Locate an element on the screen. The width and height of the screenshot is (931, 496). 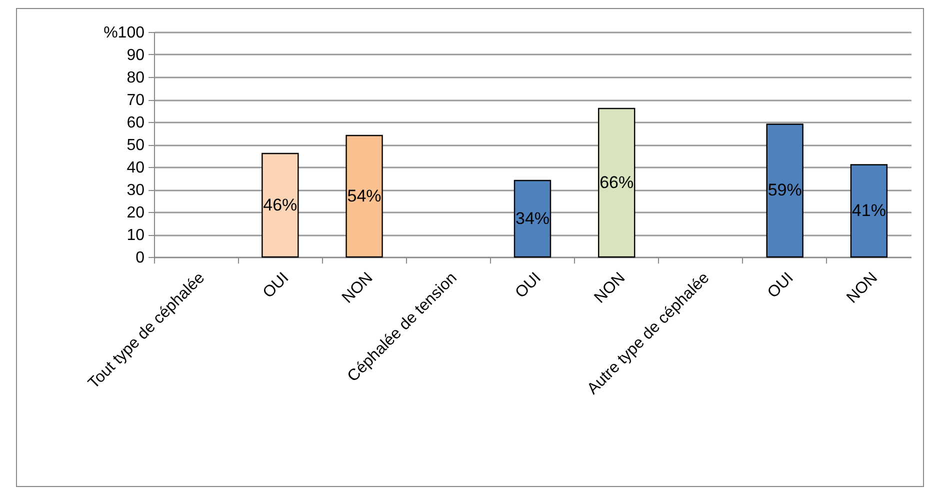
y-tick-label: 20 is located at coordinates (135, 213).